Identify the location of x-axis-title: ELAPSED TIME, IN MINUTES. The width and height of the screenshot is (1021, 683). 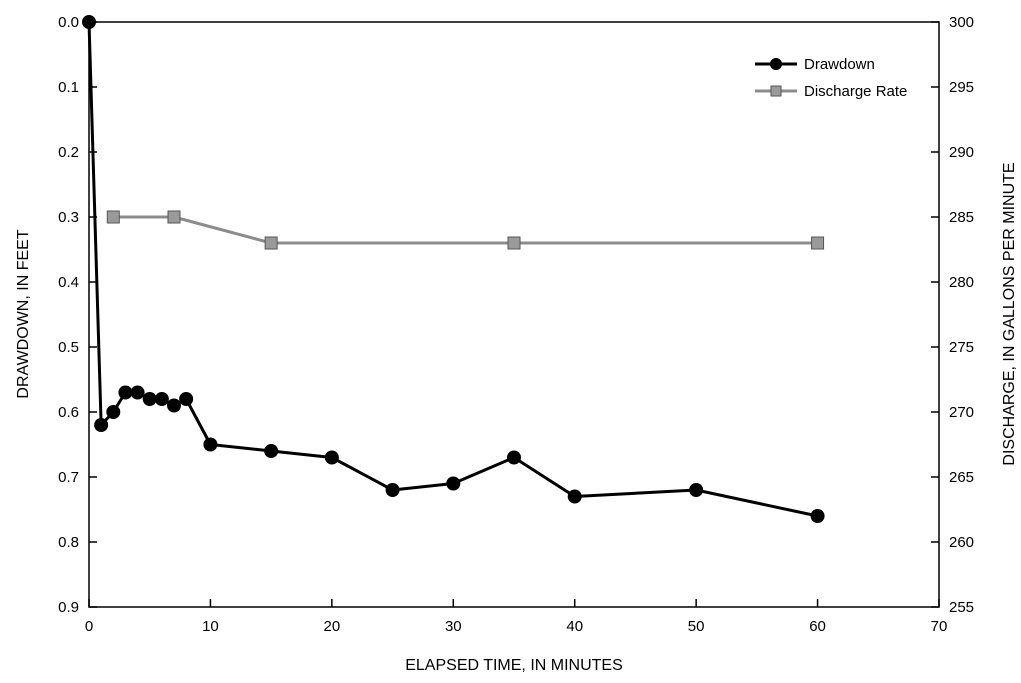
(514, 665).